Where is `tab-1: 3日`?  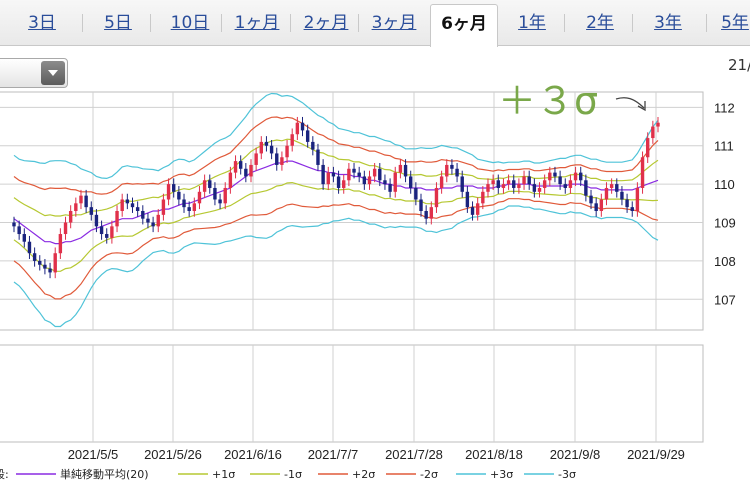
tab-1: 3日 is located at coordinates (42, 23).